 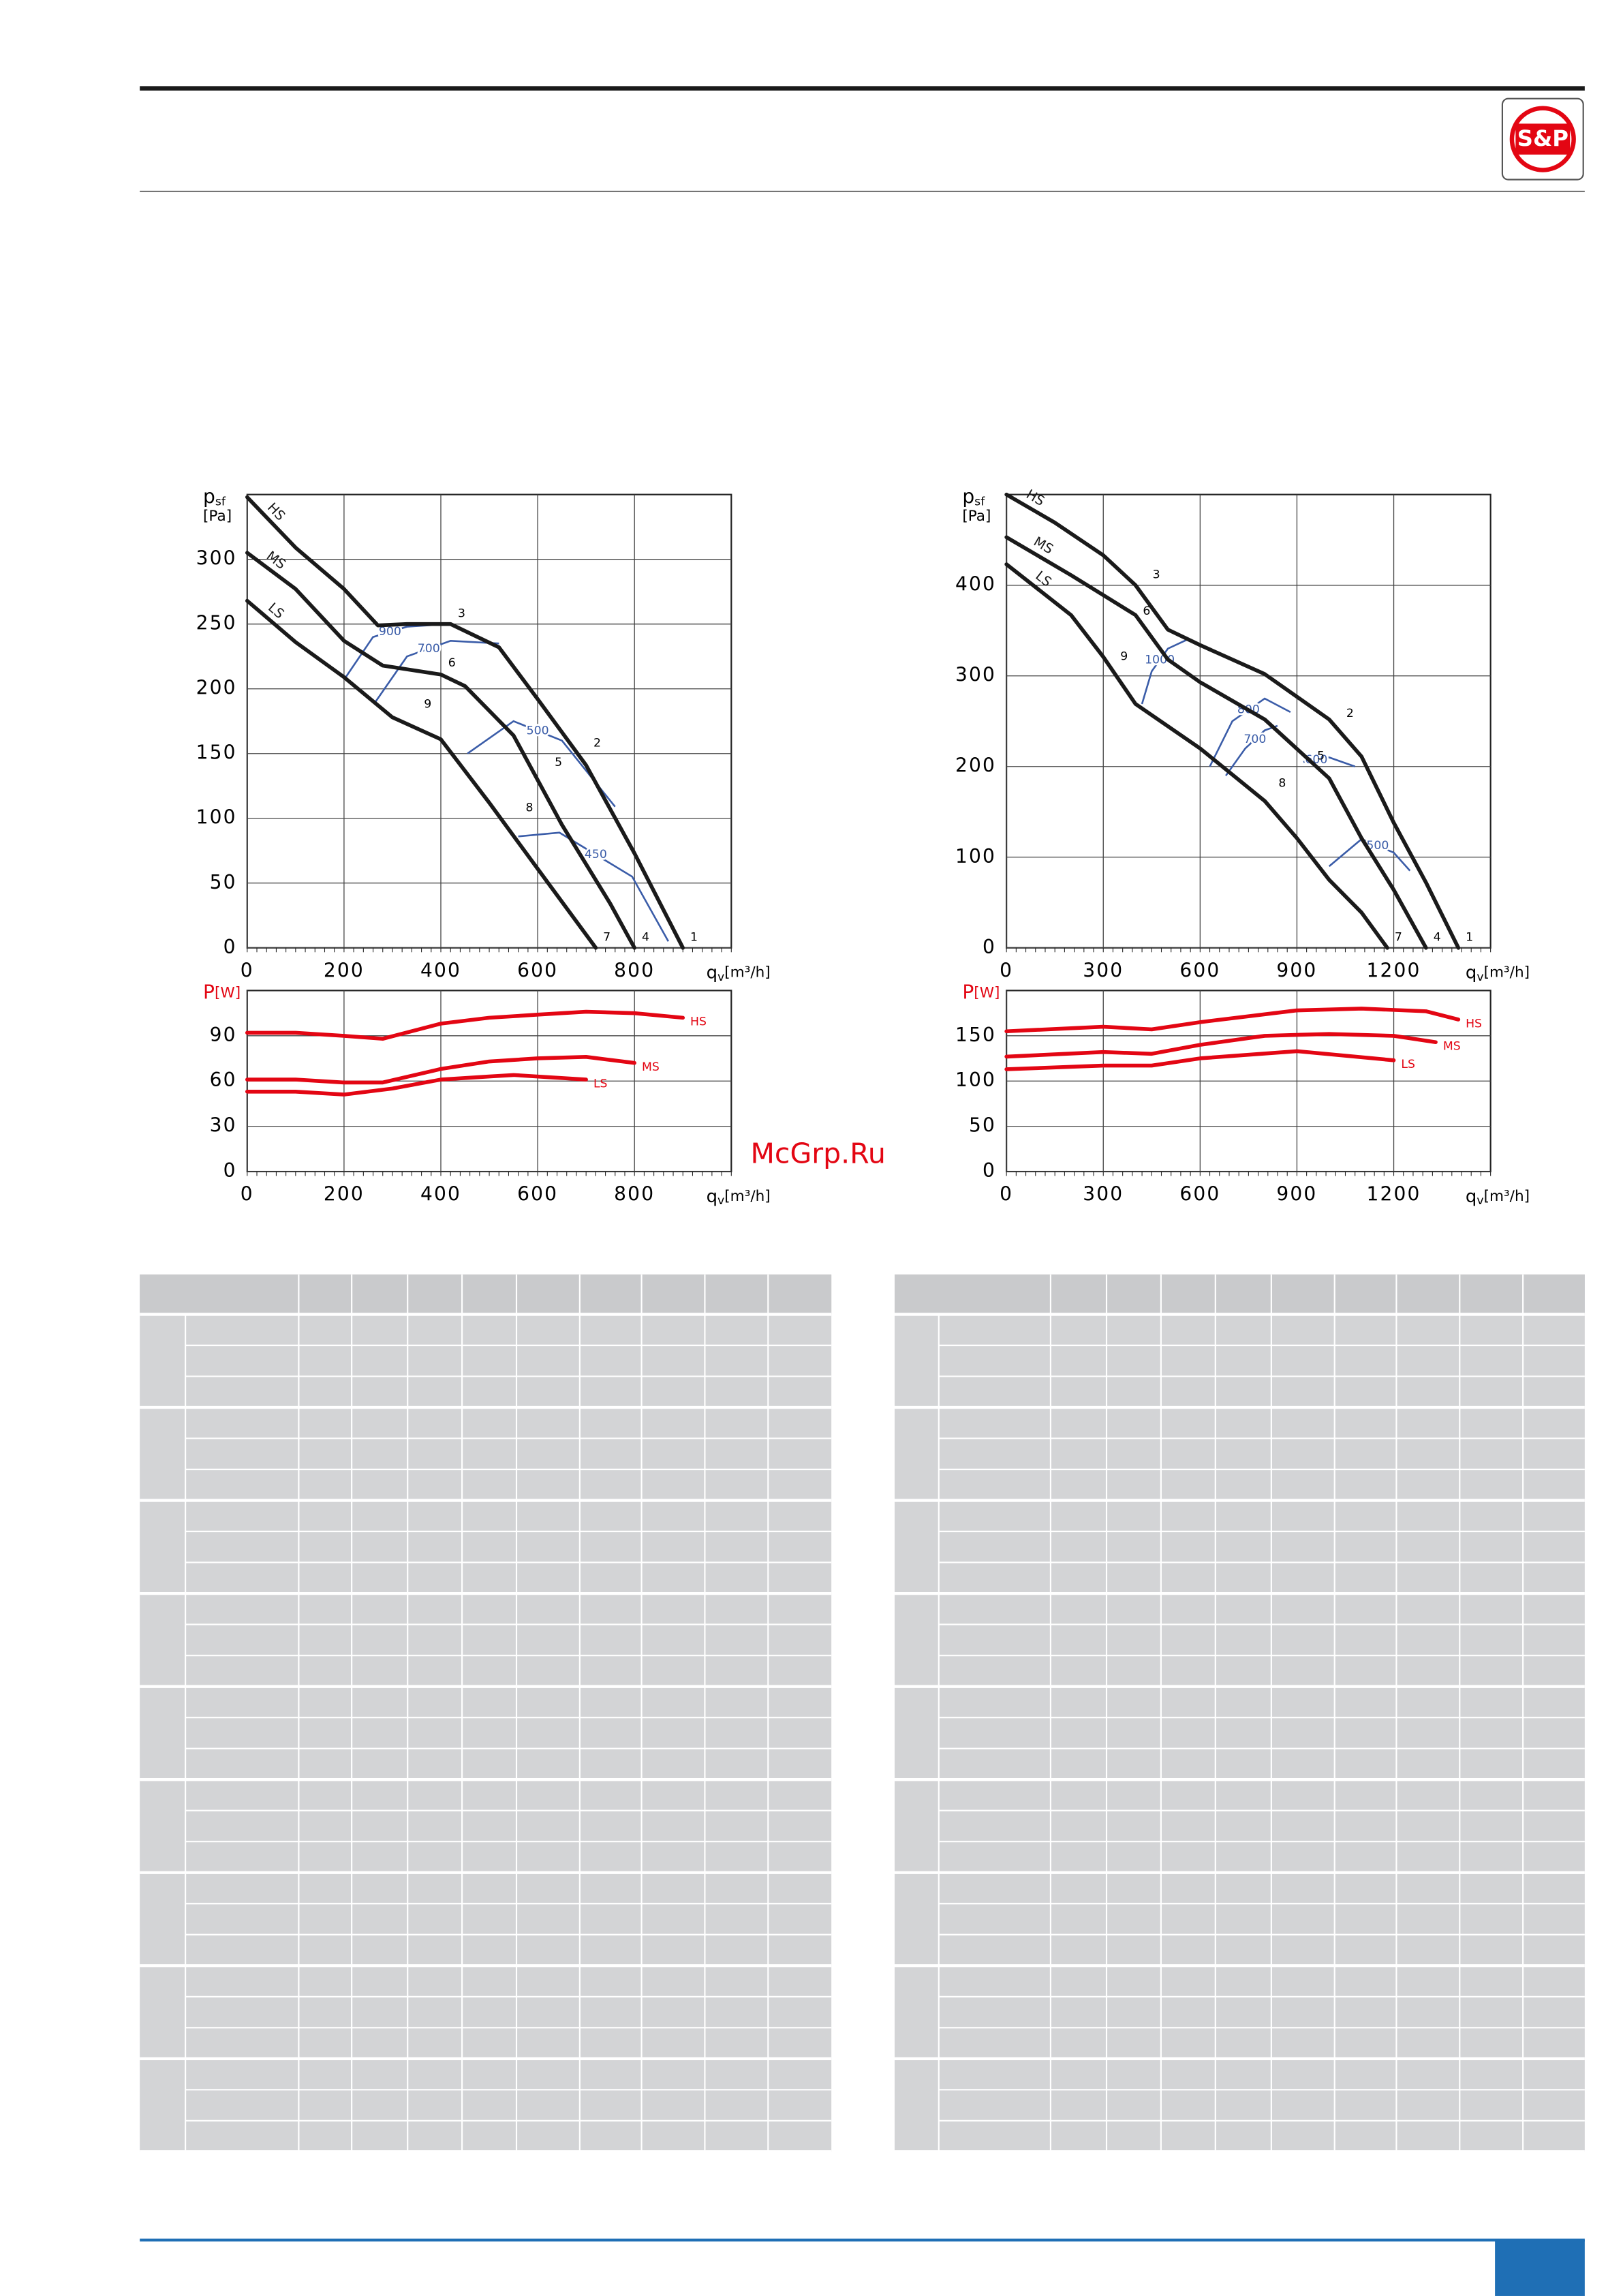 I want to click on y-tick-label: 250, so click(x=216, y=623).